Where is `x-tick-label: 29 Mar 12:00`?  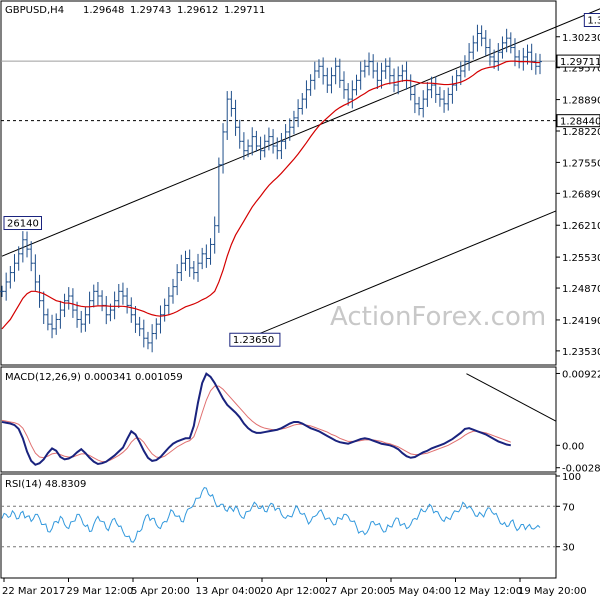
x-tick-label: 29 Mar 12:00 is located at coordinates (100, 591).